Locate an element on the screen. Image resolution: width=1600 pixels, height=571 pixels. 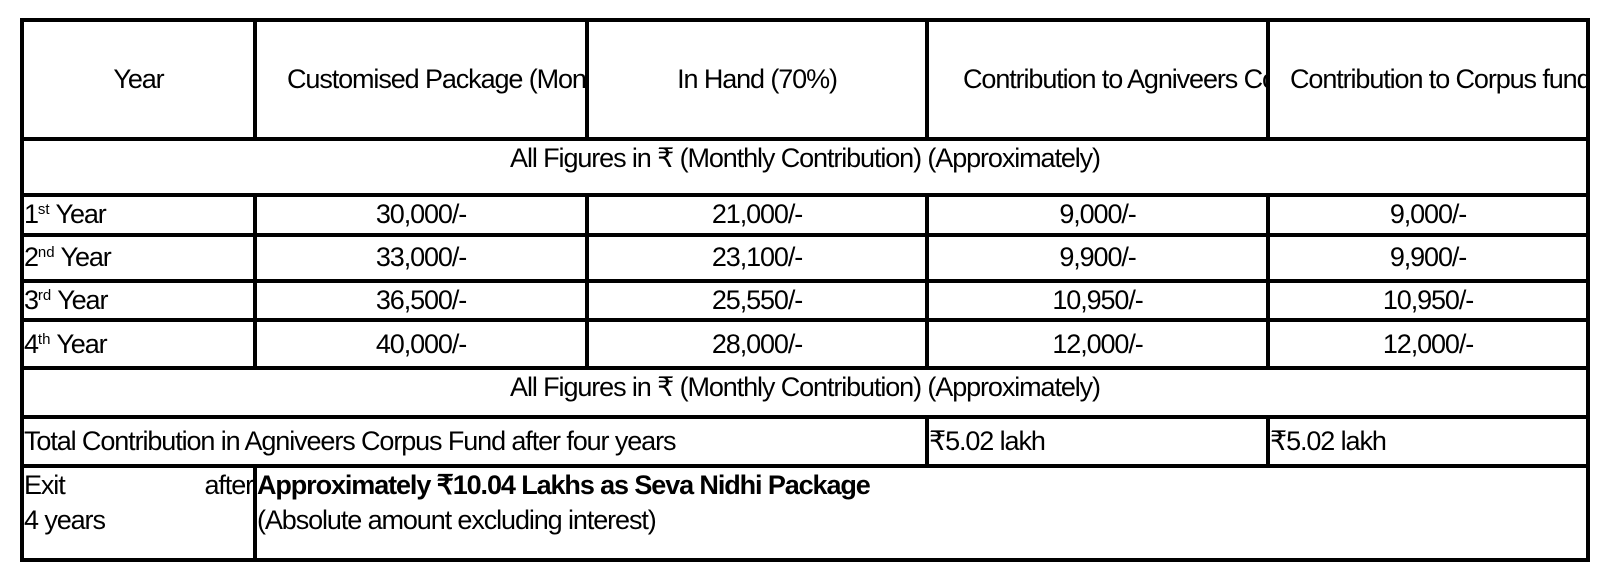
year-cell: 4th Year is located at coordinates (138, 344).